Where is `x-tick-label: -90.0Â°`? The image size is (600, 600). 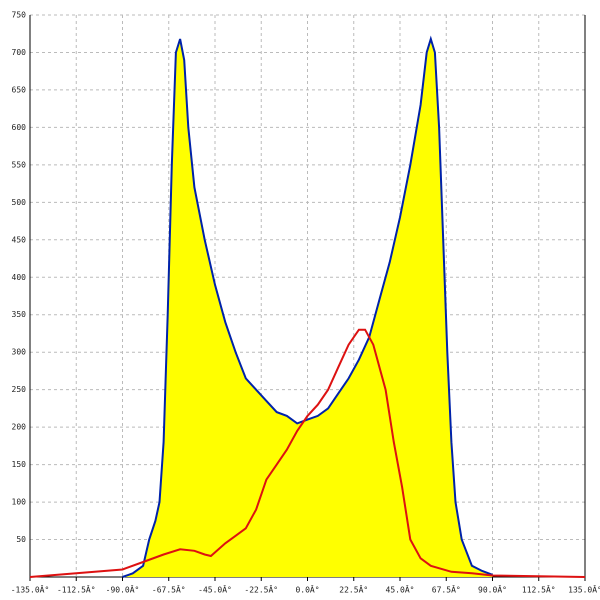
x-tick-label: -90.0Â° is located at coordinates (123, 589).